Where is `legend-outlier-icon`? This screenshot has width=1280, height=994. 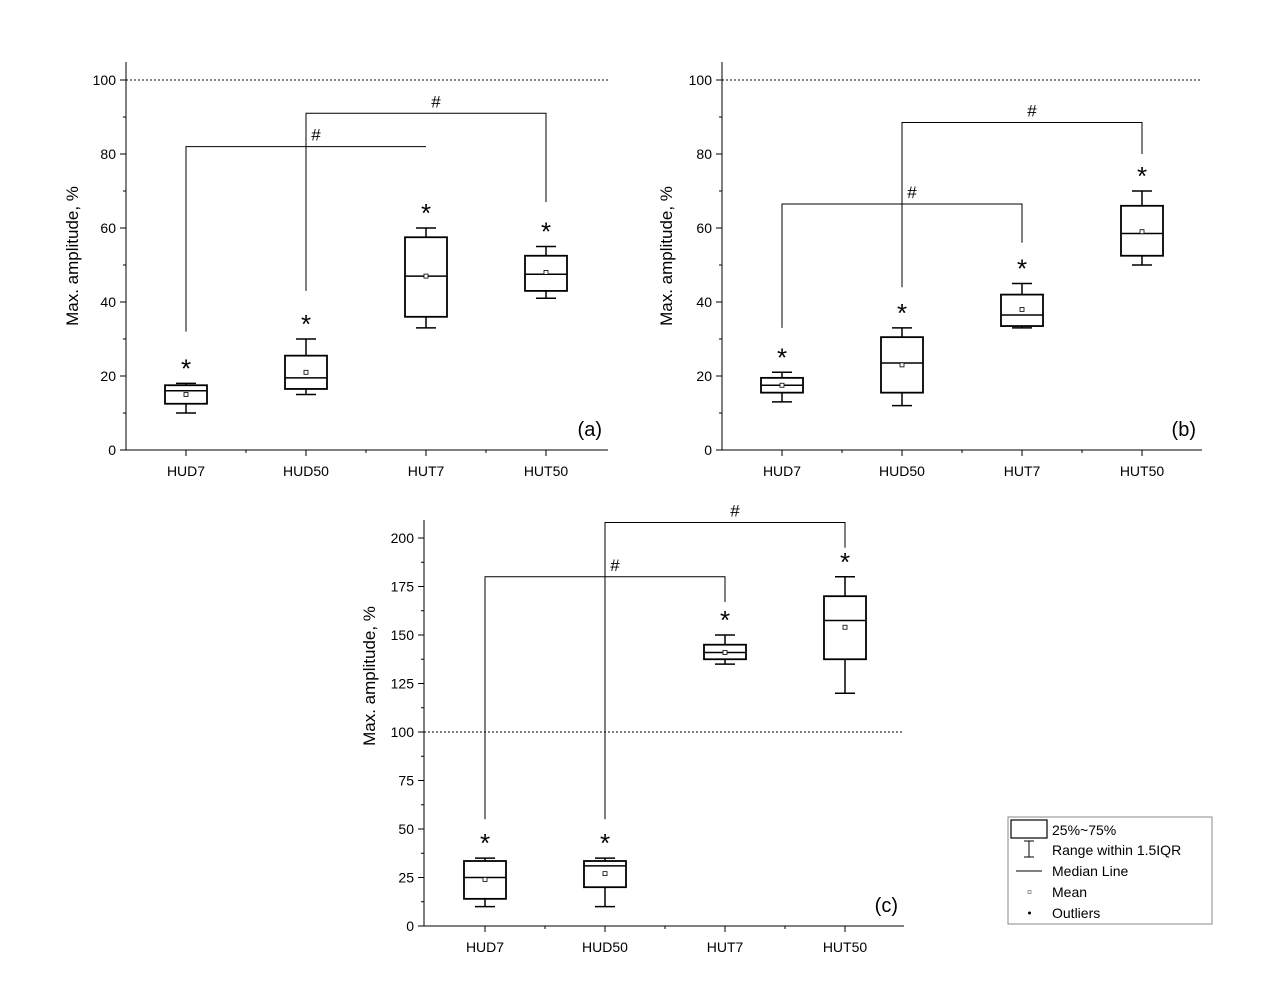
legend-outlier-icon is located at coordinates (1029, 913).